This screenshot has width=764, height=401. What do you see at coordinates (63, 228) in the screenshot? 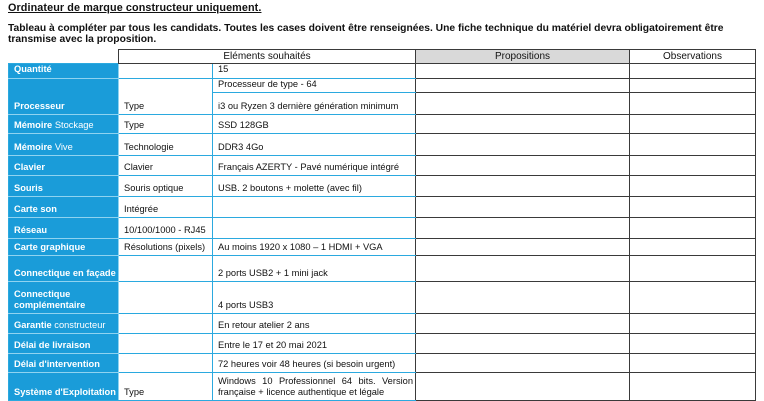
I see `spec-row-label: Réseau` at bounding box center [63, 228].